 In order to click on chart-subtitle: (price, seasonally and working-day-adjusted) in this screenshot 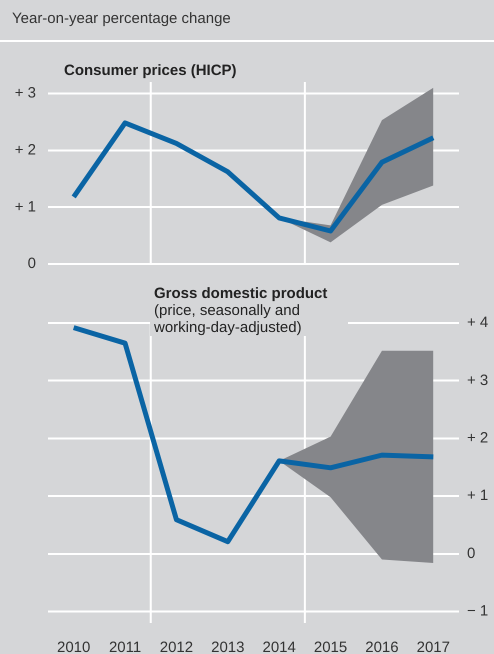, I will do `click(228, 319)`.